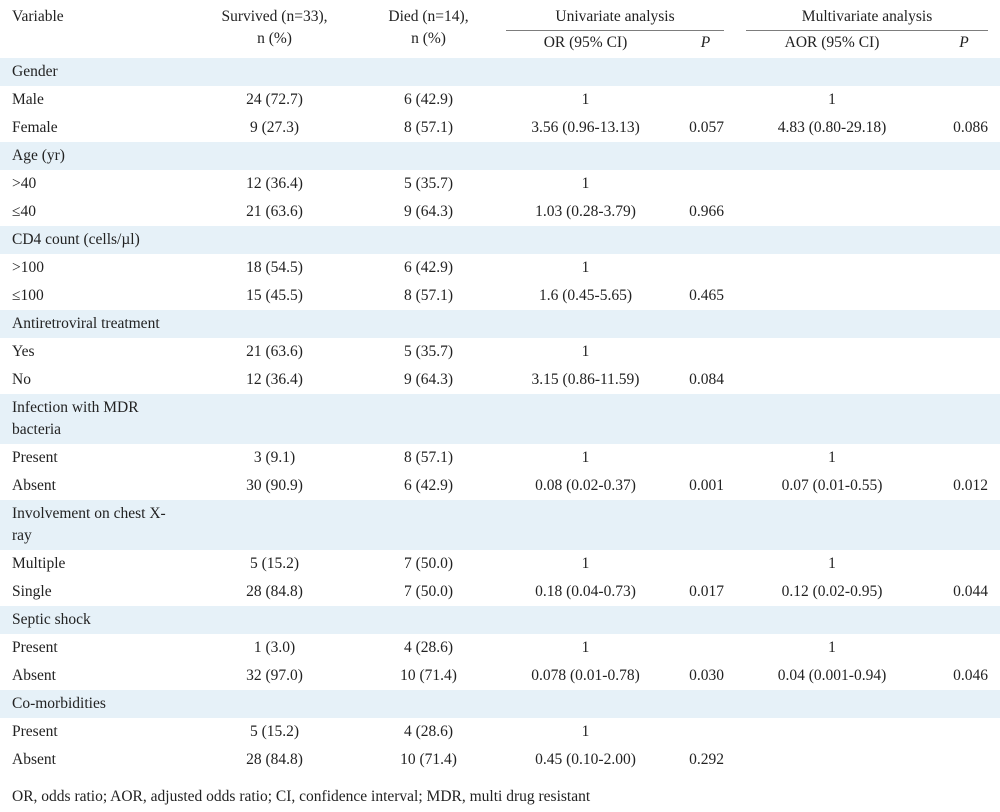 The image size is (1000, 812). Describe the element at coordinates (585, 212) in the screenshot. I see `or-cell: 1.03 (0.28-3.79)` at that location.